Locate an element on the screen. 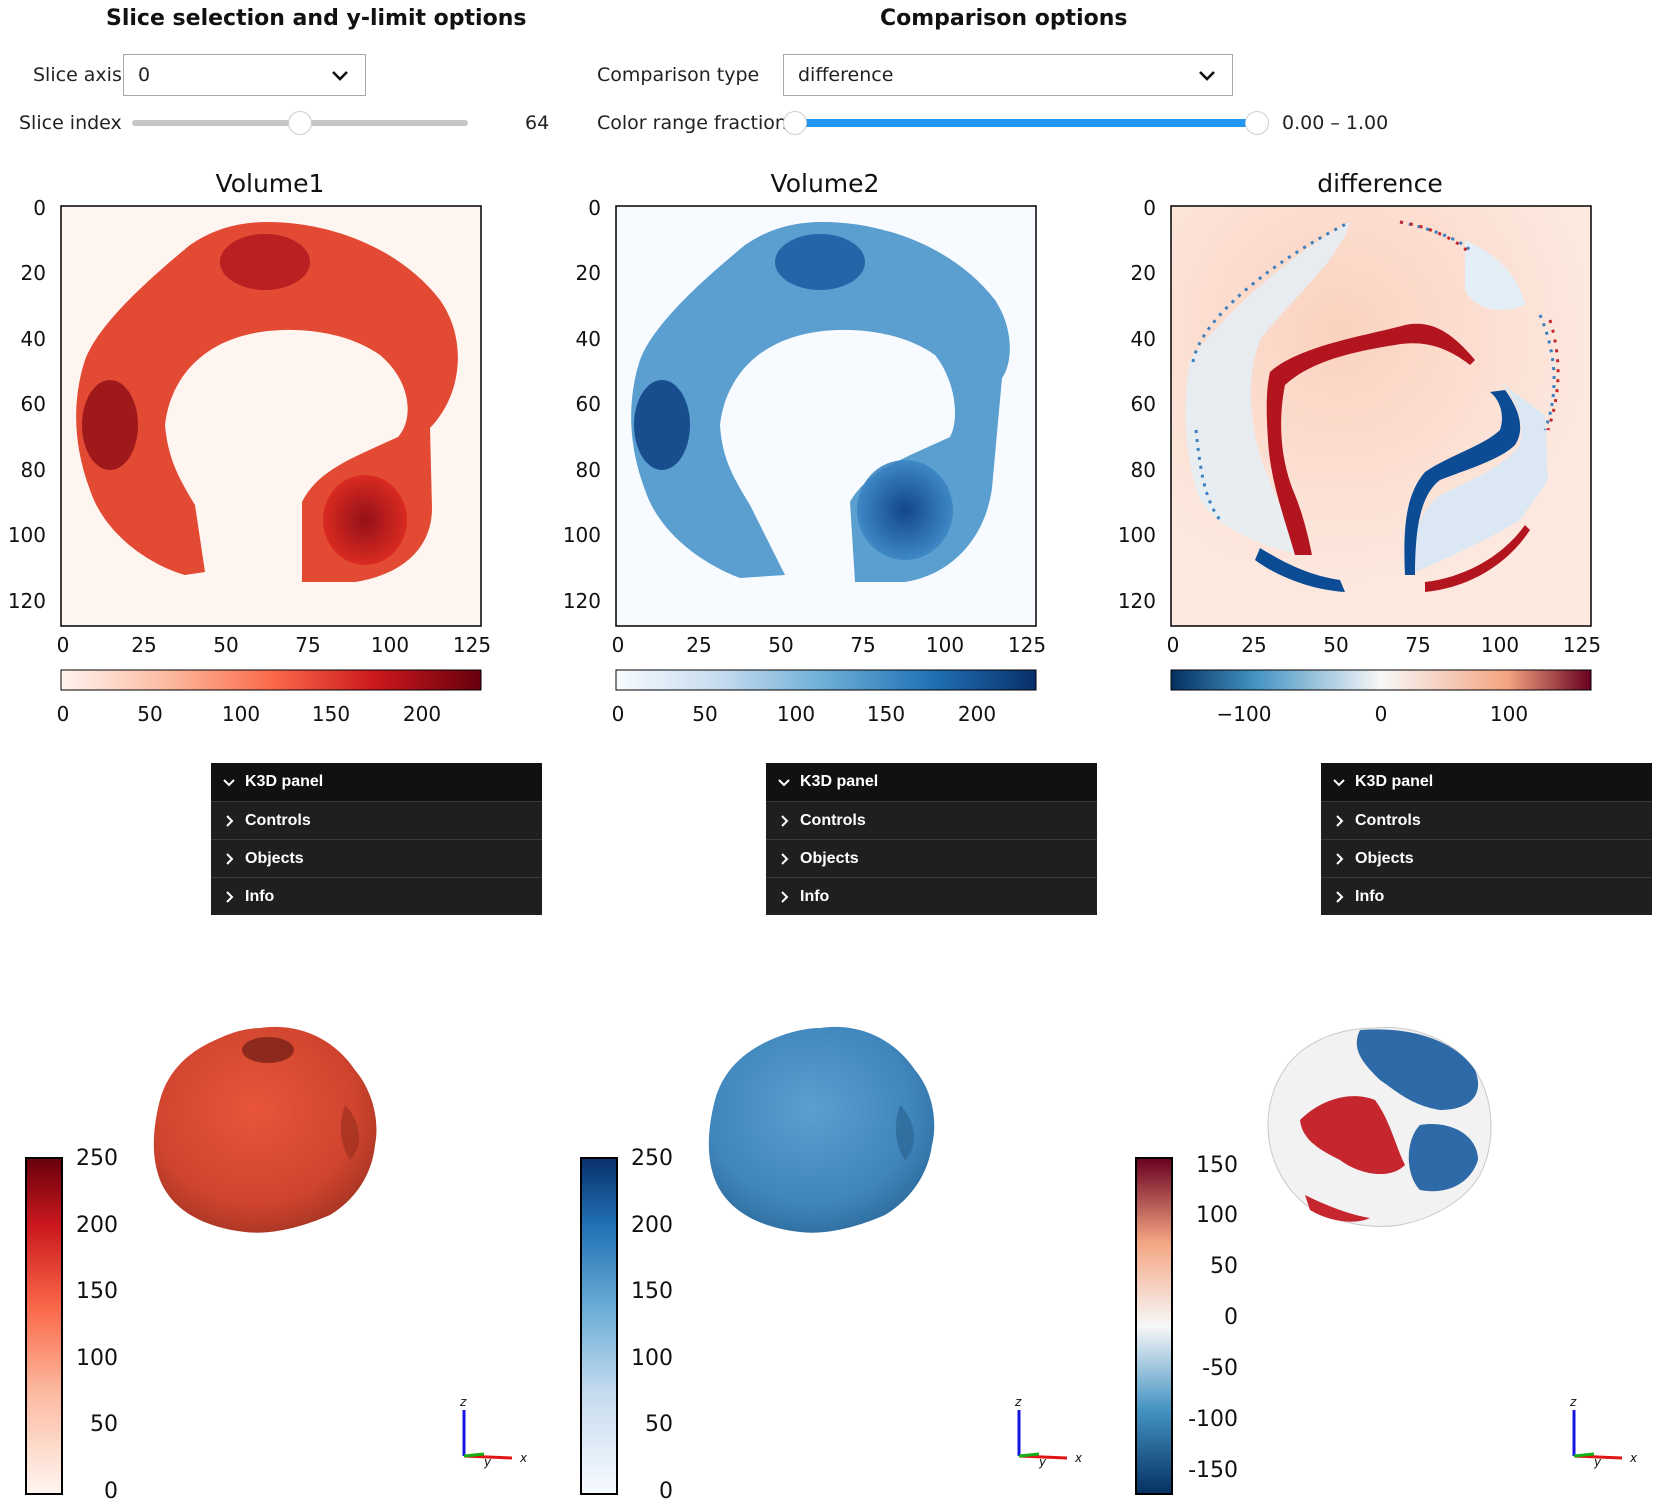  difference-blue-arc is located at coordinates (1300, 570).